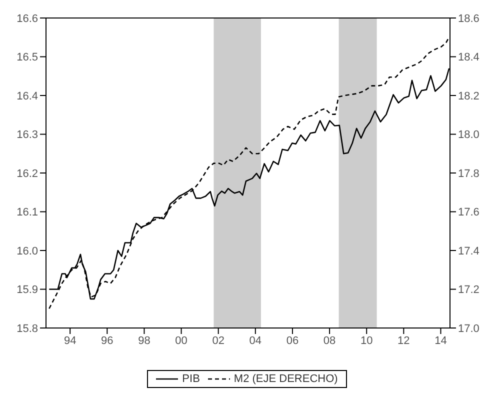 The image size is (498, 400). I want to click on y2-tick-label: 18.2, so click(469, 96).